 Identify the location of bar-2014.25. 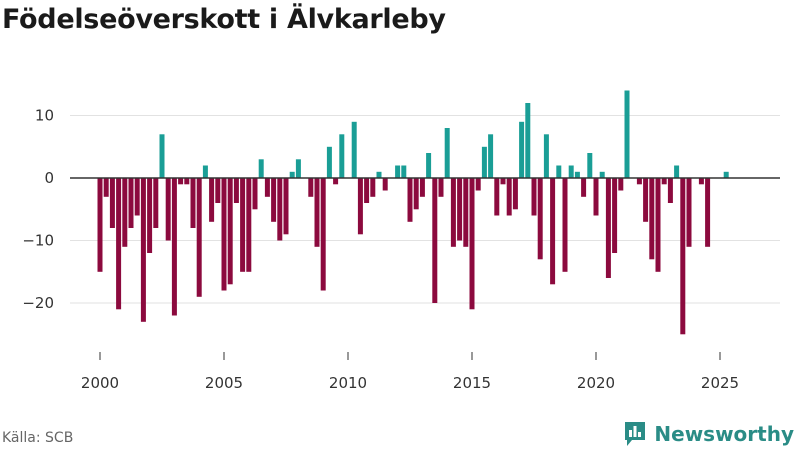
(453, 212).